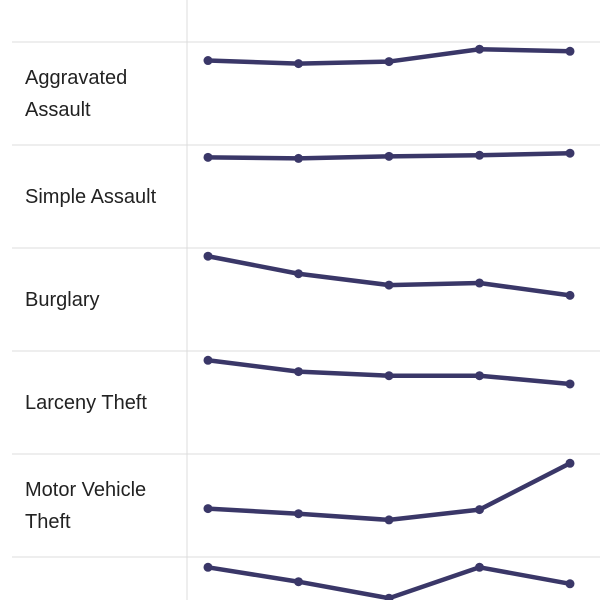 This screenshot has height=600, width=600. Describe the element at coordinates (62, 299) in the screenshot. I see `row-label: Burglary` at that location.